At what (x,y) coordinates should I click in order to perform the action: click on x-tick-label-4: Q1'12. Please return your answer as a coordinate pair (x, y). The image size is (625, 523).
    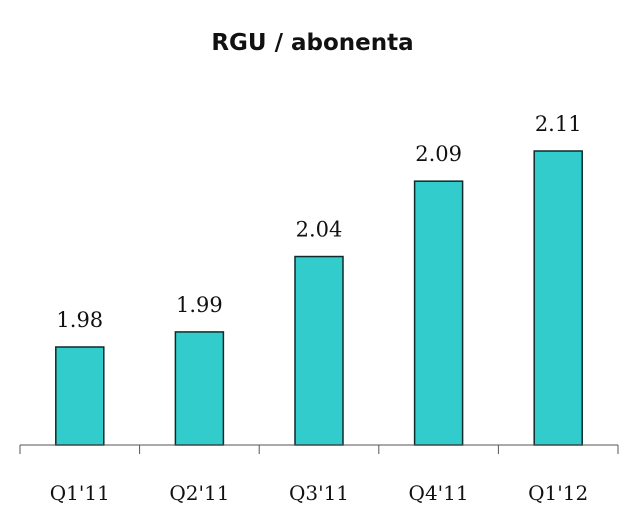
    Looking at the image, I should click on (558, 493).